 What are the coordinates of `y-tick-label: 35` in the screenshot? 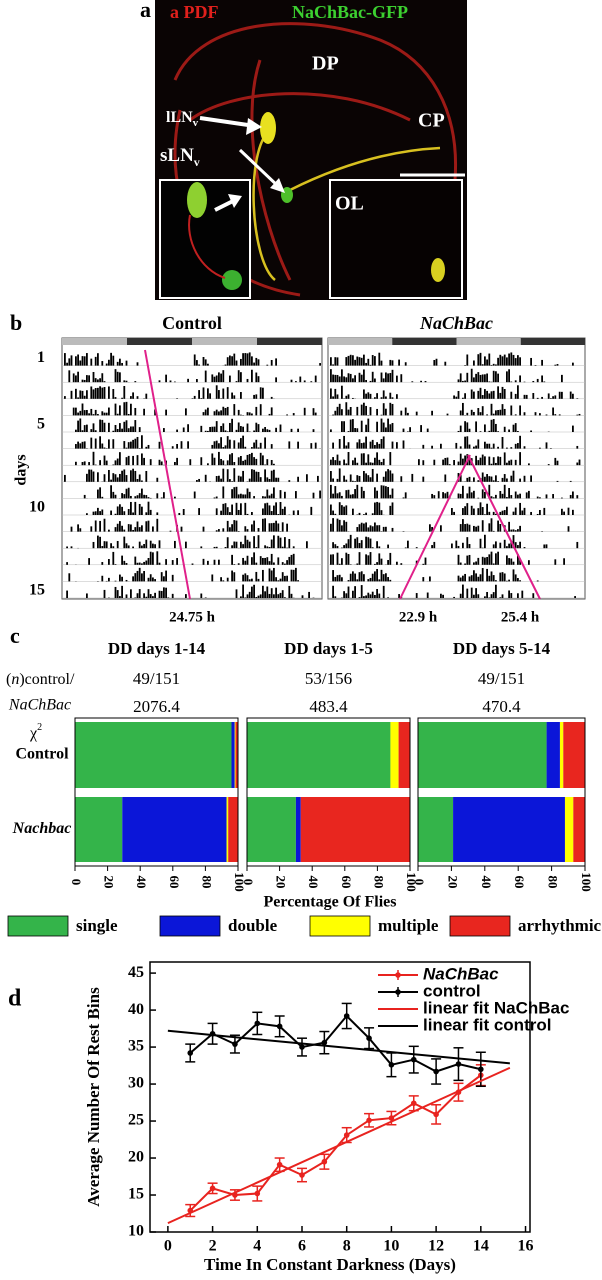 It's located at (136, 1046).